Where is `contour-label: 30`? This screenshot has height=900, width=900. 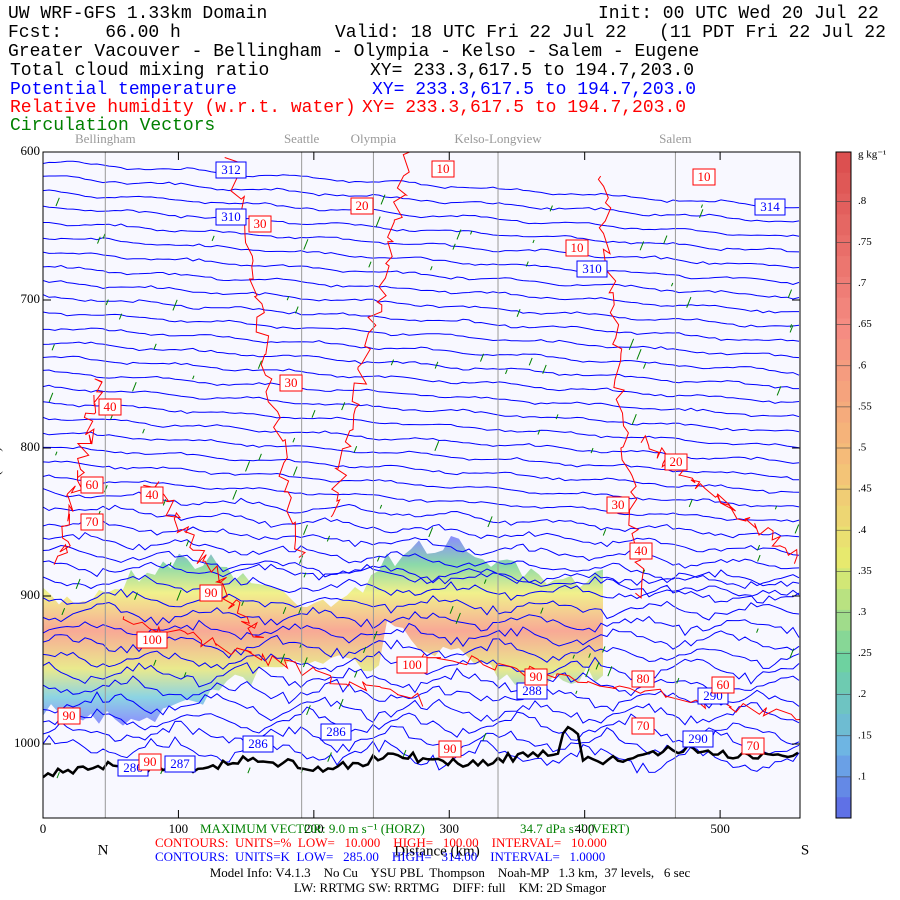
contour-label: 30 is located at coordinates (291, 382).